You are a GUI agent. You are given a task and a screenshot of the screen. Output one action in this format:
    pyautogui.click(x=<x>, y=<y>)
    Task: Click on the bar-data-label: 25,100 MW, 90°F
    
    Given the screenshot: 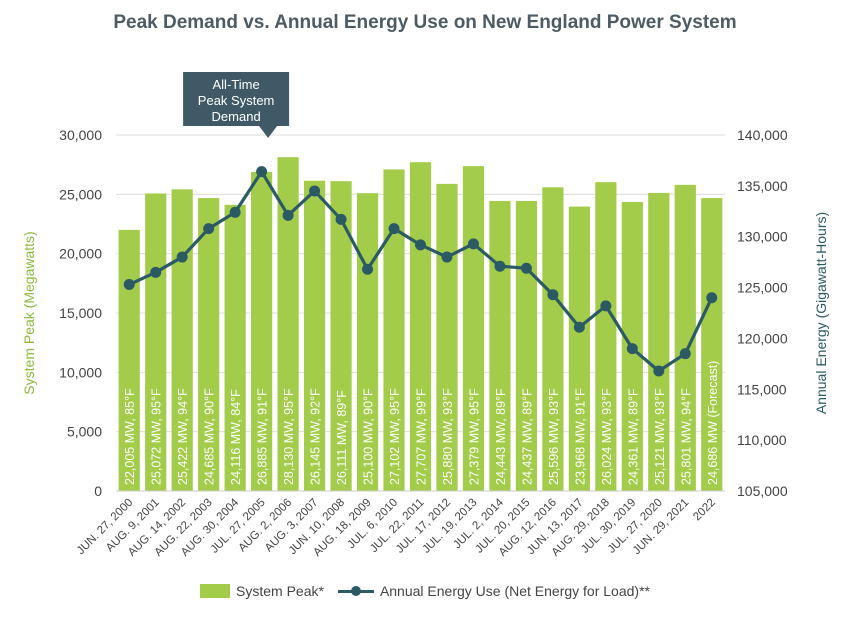 What is the action you would take?
    pyautogui.click(x=369, y=436)
    